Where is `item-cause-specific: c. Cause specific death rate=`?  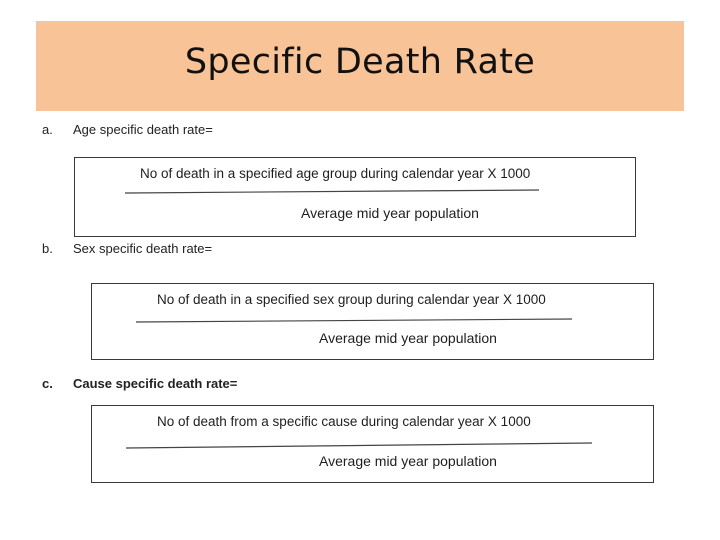
item-cause-specific: c. Cause specific death rate= is located at coordinates (139, 383).